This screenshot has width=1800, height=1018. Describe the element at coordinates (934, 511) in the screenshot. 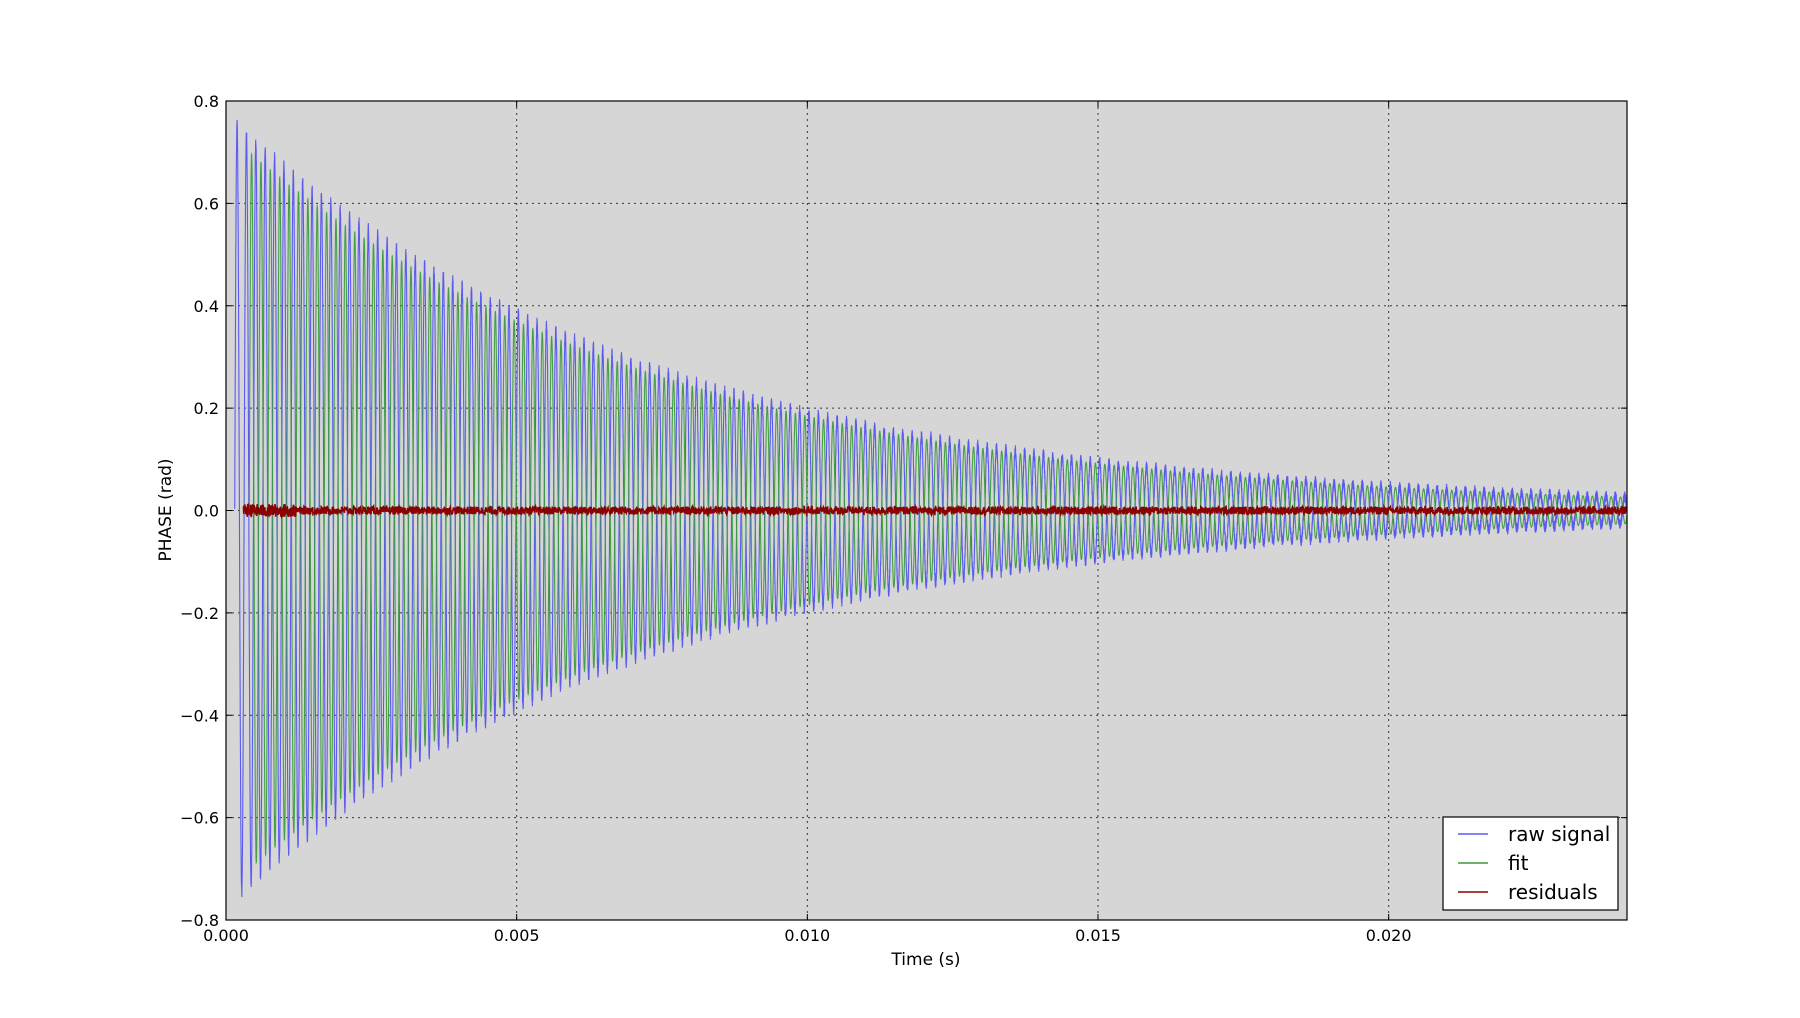

I see `series-residuals-line` at that location.